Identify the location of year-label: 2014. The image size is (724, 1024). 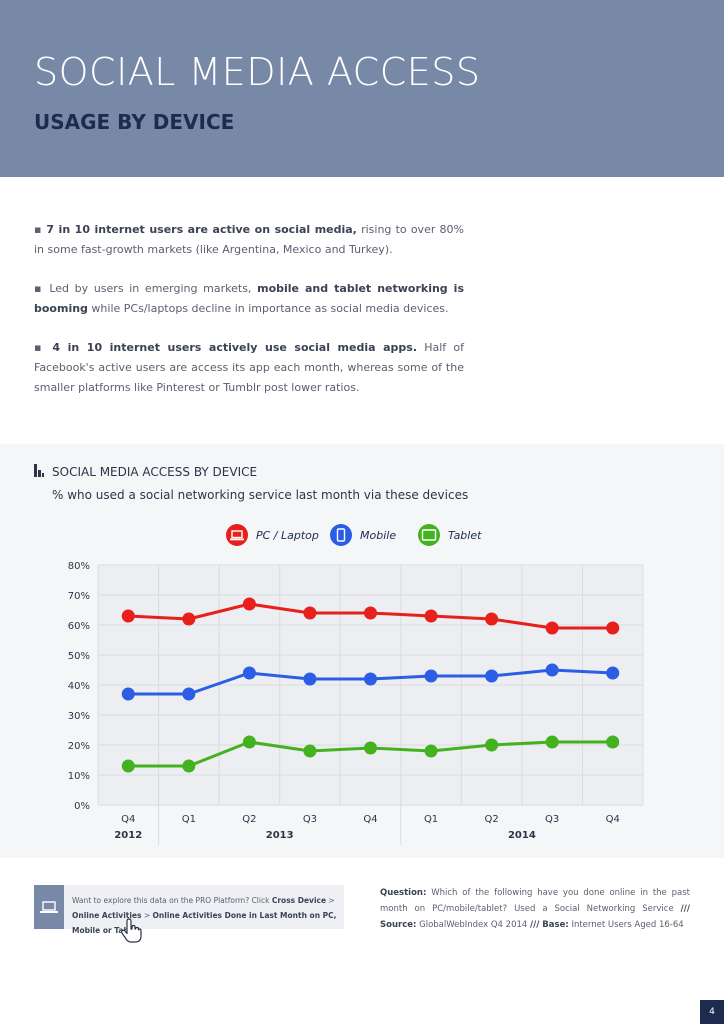
(522, 835).